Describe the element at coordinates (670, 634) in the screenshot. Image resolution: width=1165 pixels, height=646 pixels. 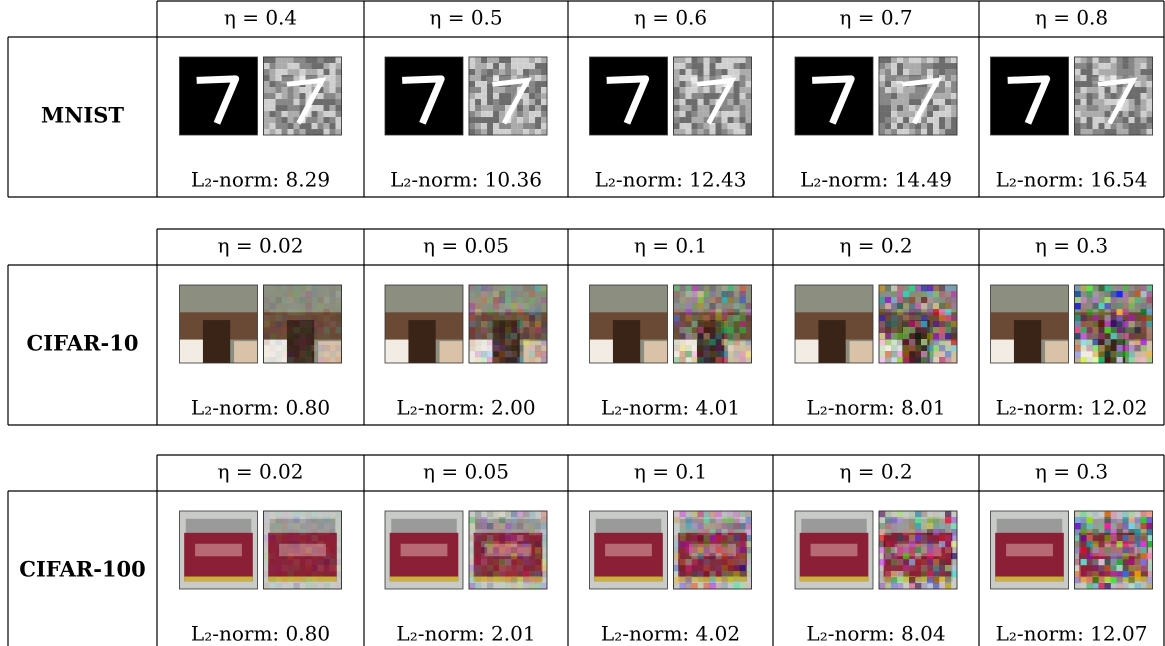
I see `norm-label: L₂-norm: 4.02` at that location.